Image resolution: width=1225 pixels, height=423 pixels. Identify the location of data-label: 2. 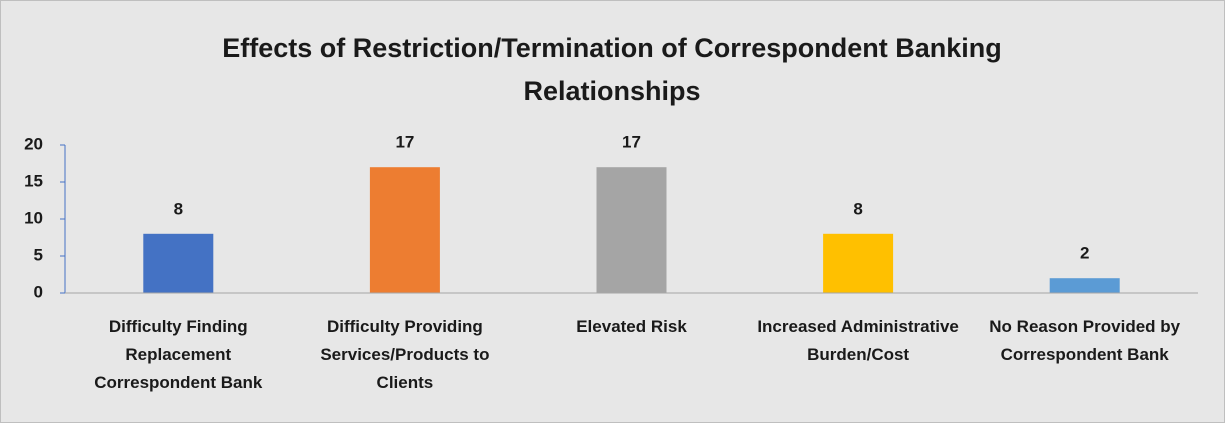
(1084, 253).